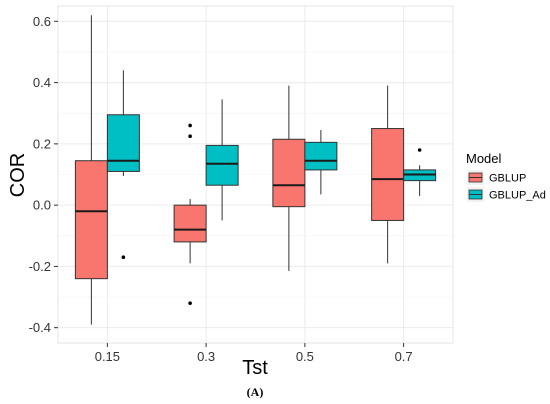 This screenshot has width=550, height=404. Describe the element at coordinates (40, 327) in the screenshot. I see `y-tick-label: -0.4` at that location.